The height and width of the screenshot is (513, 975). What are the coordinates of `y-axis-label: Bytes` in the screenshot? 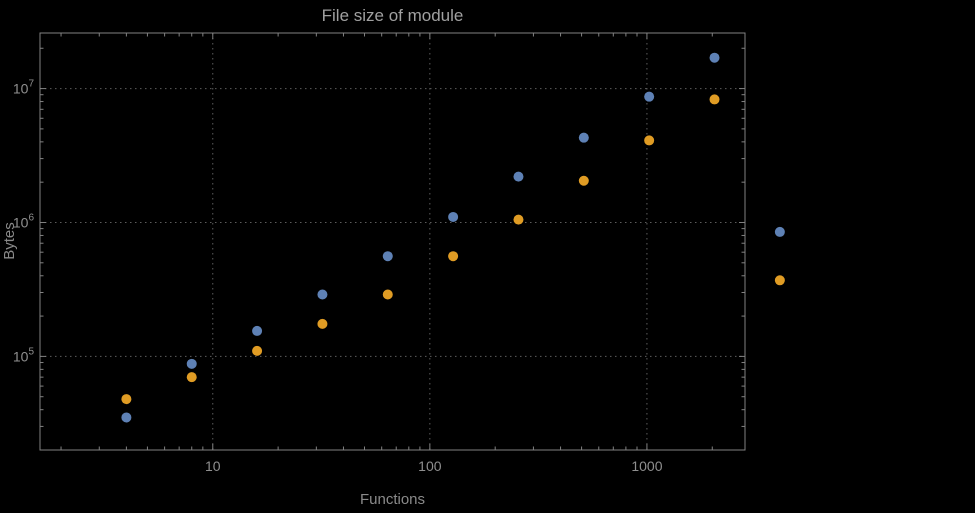 It's located at (9, 241).